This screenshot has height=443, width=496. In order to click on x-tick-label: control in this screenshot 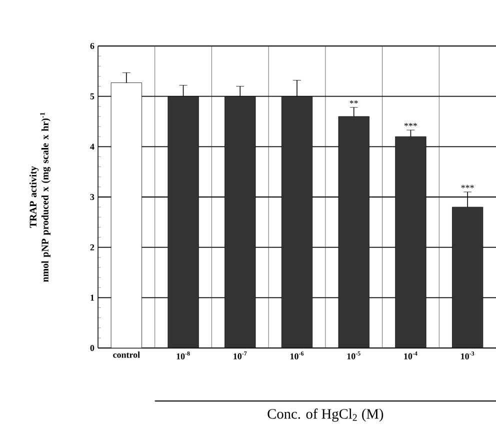, I will do `click(126, 355)`.